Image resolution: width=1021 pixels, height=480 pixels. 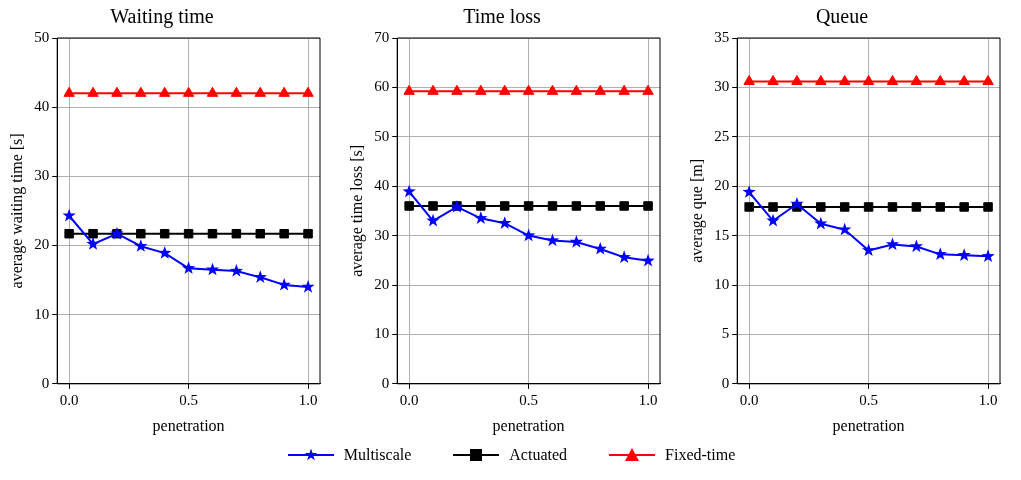 What do you see at coordinates (16, 211) in the screenshot?
I see `y-axis-title: average waiting time [s]` at bounding box center [16, 211].